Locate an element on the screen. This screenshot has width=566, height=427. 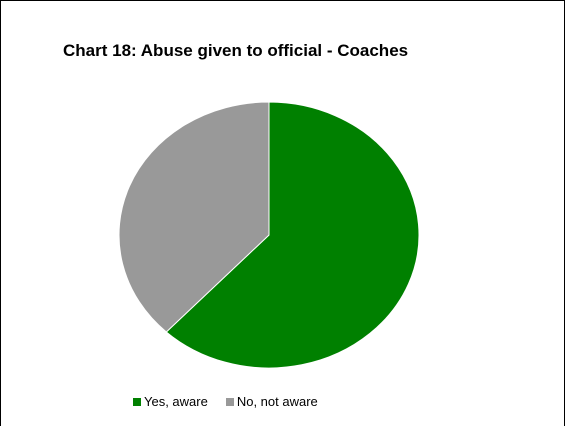
legend-item-no-not-aware: No, not aware is located at coordinates (271, 401).